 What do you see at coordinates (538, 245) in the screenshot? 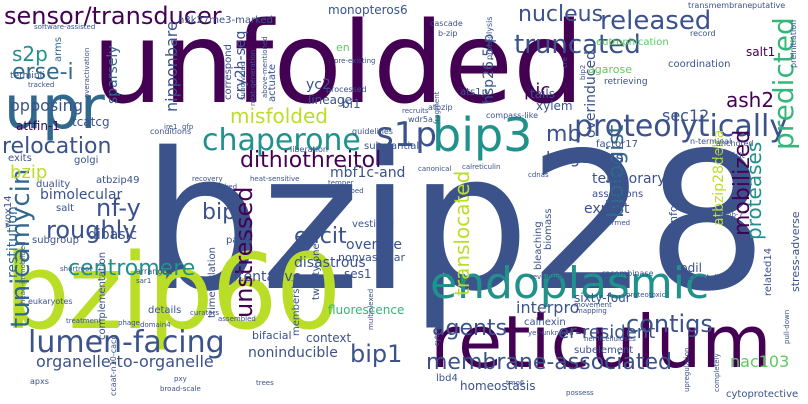
I see `word: bleaching` at bounding box center [538, 245].